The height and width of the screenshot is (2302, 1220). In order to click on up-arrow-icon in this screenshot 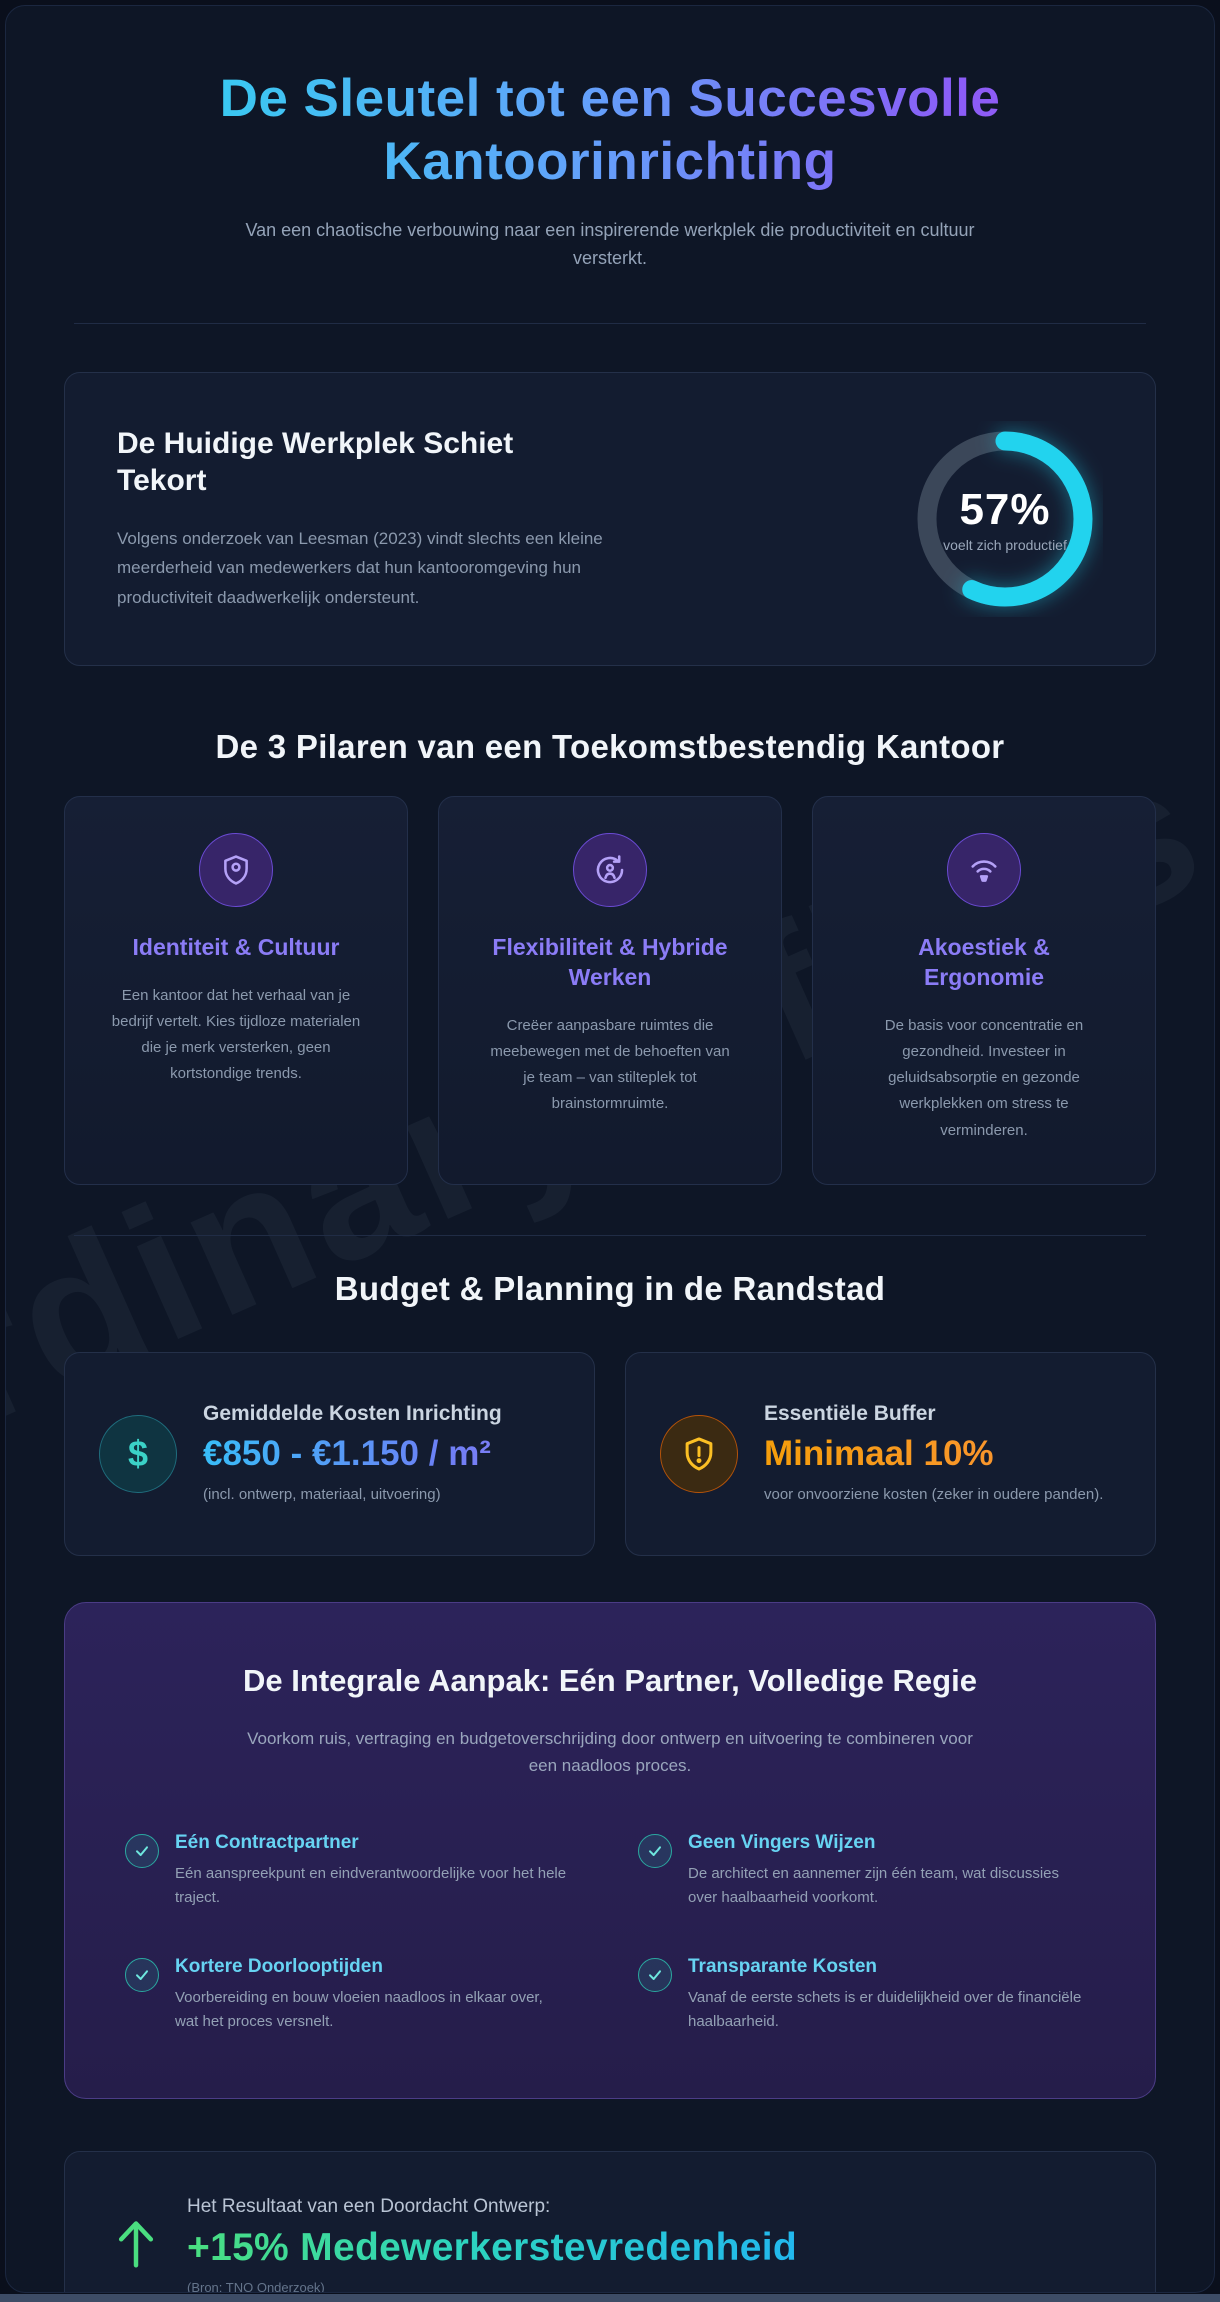, I will do `click(136, 2245)`.